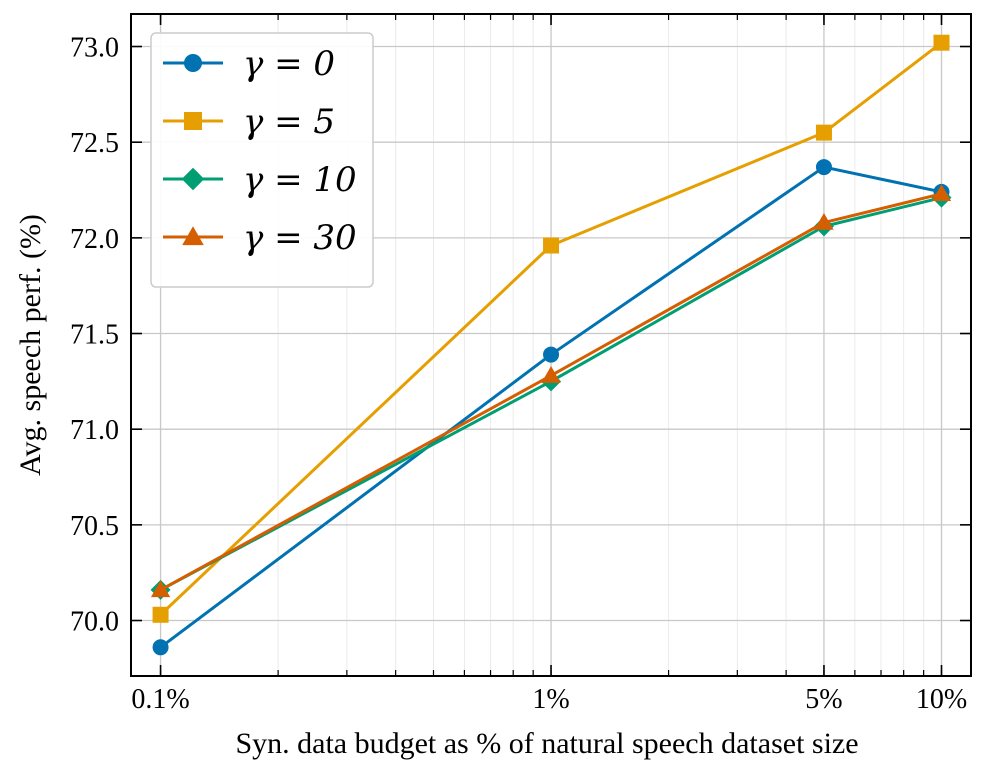  I want to click on legend: γ = 0 γ = 5 γ = 10 γ = 30, so click(262, 160).